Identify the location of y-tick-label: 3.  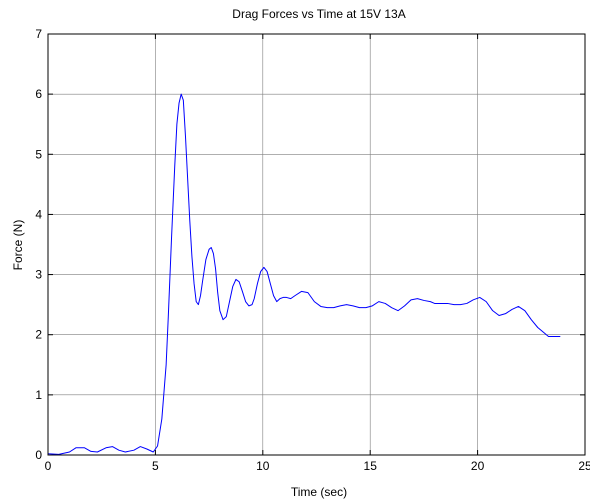
(38, 275).